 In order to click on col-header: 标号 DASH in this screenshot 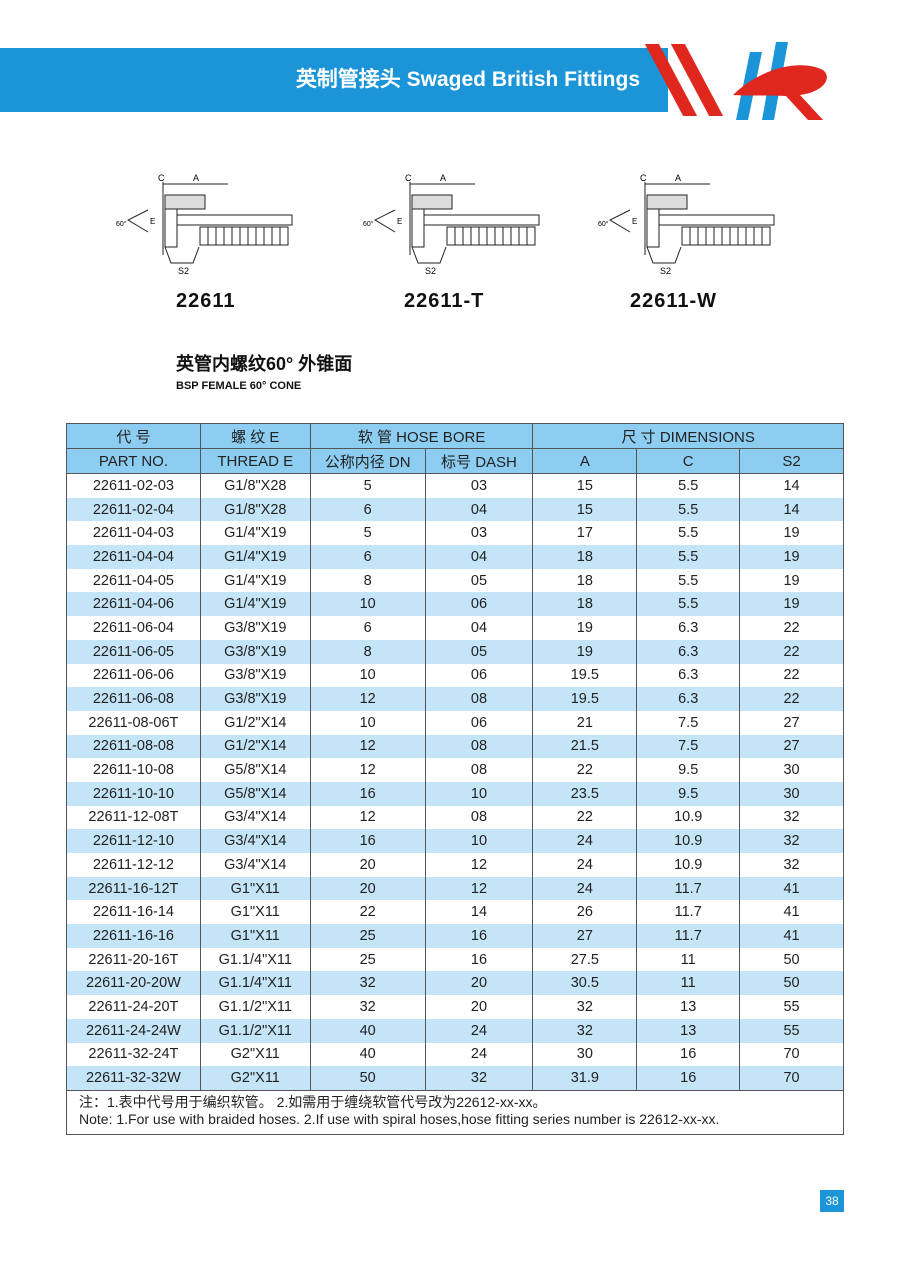, I will do `click(479, 461)`.